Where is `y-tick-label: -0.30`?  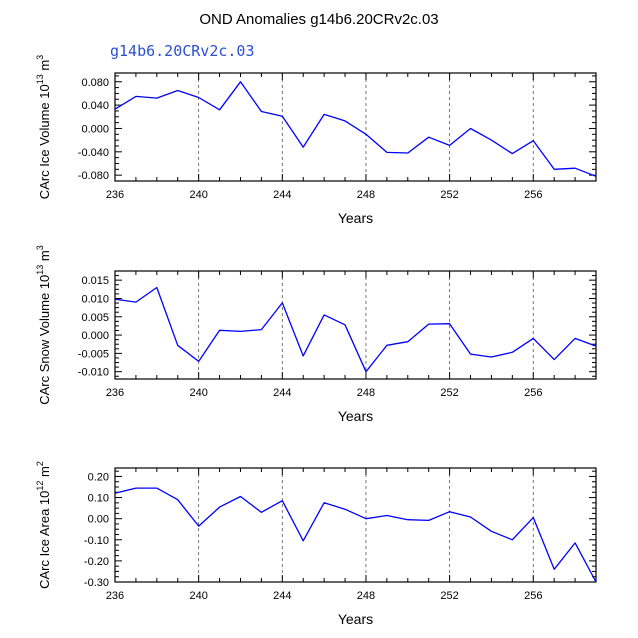 y-tick-label: -0.30 is located at coordinates (96, 583).